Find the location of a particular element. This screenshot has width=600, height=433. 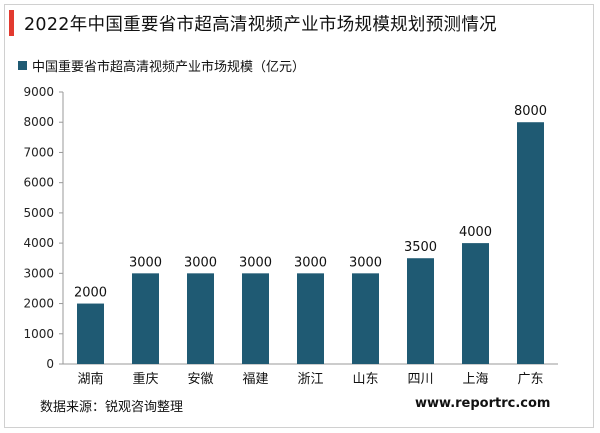

y-tick-label: 4000 is located at coordinates (38, 243).